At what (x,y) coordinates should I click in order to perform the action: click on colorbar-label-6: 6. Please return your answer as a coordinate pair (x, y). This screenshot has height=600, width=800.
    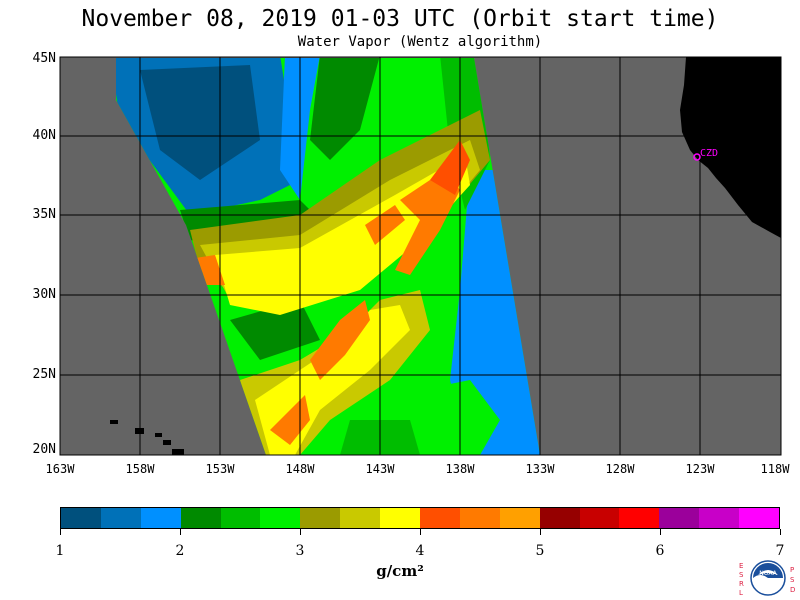
    Looking at the image, I should click on (660, 551).